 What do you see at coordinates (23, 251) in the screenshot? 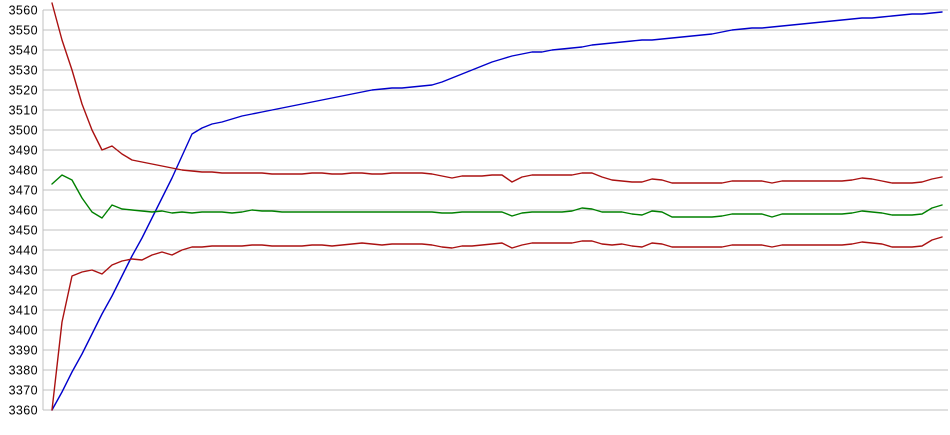
I see `y-axis-tick-label: 3440` at bounding box center [23, 251].